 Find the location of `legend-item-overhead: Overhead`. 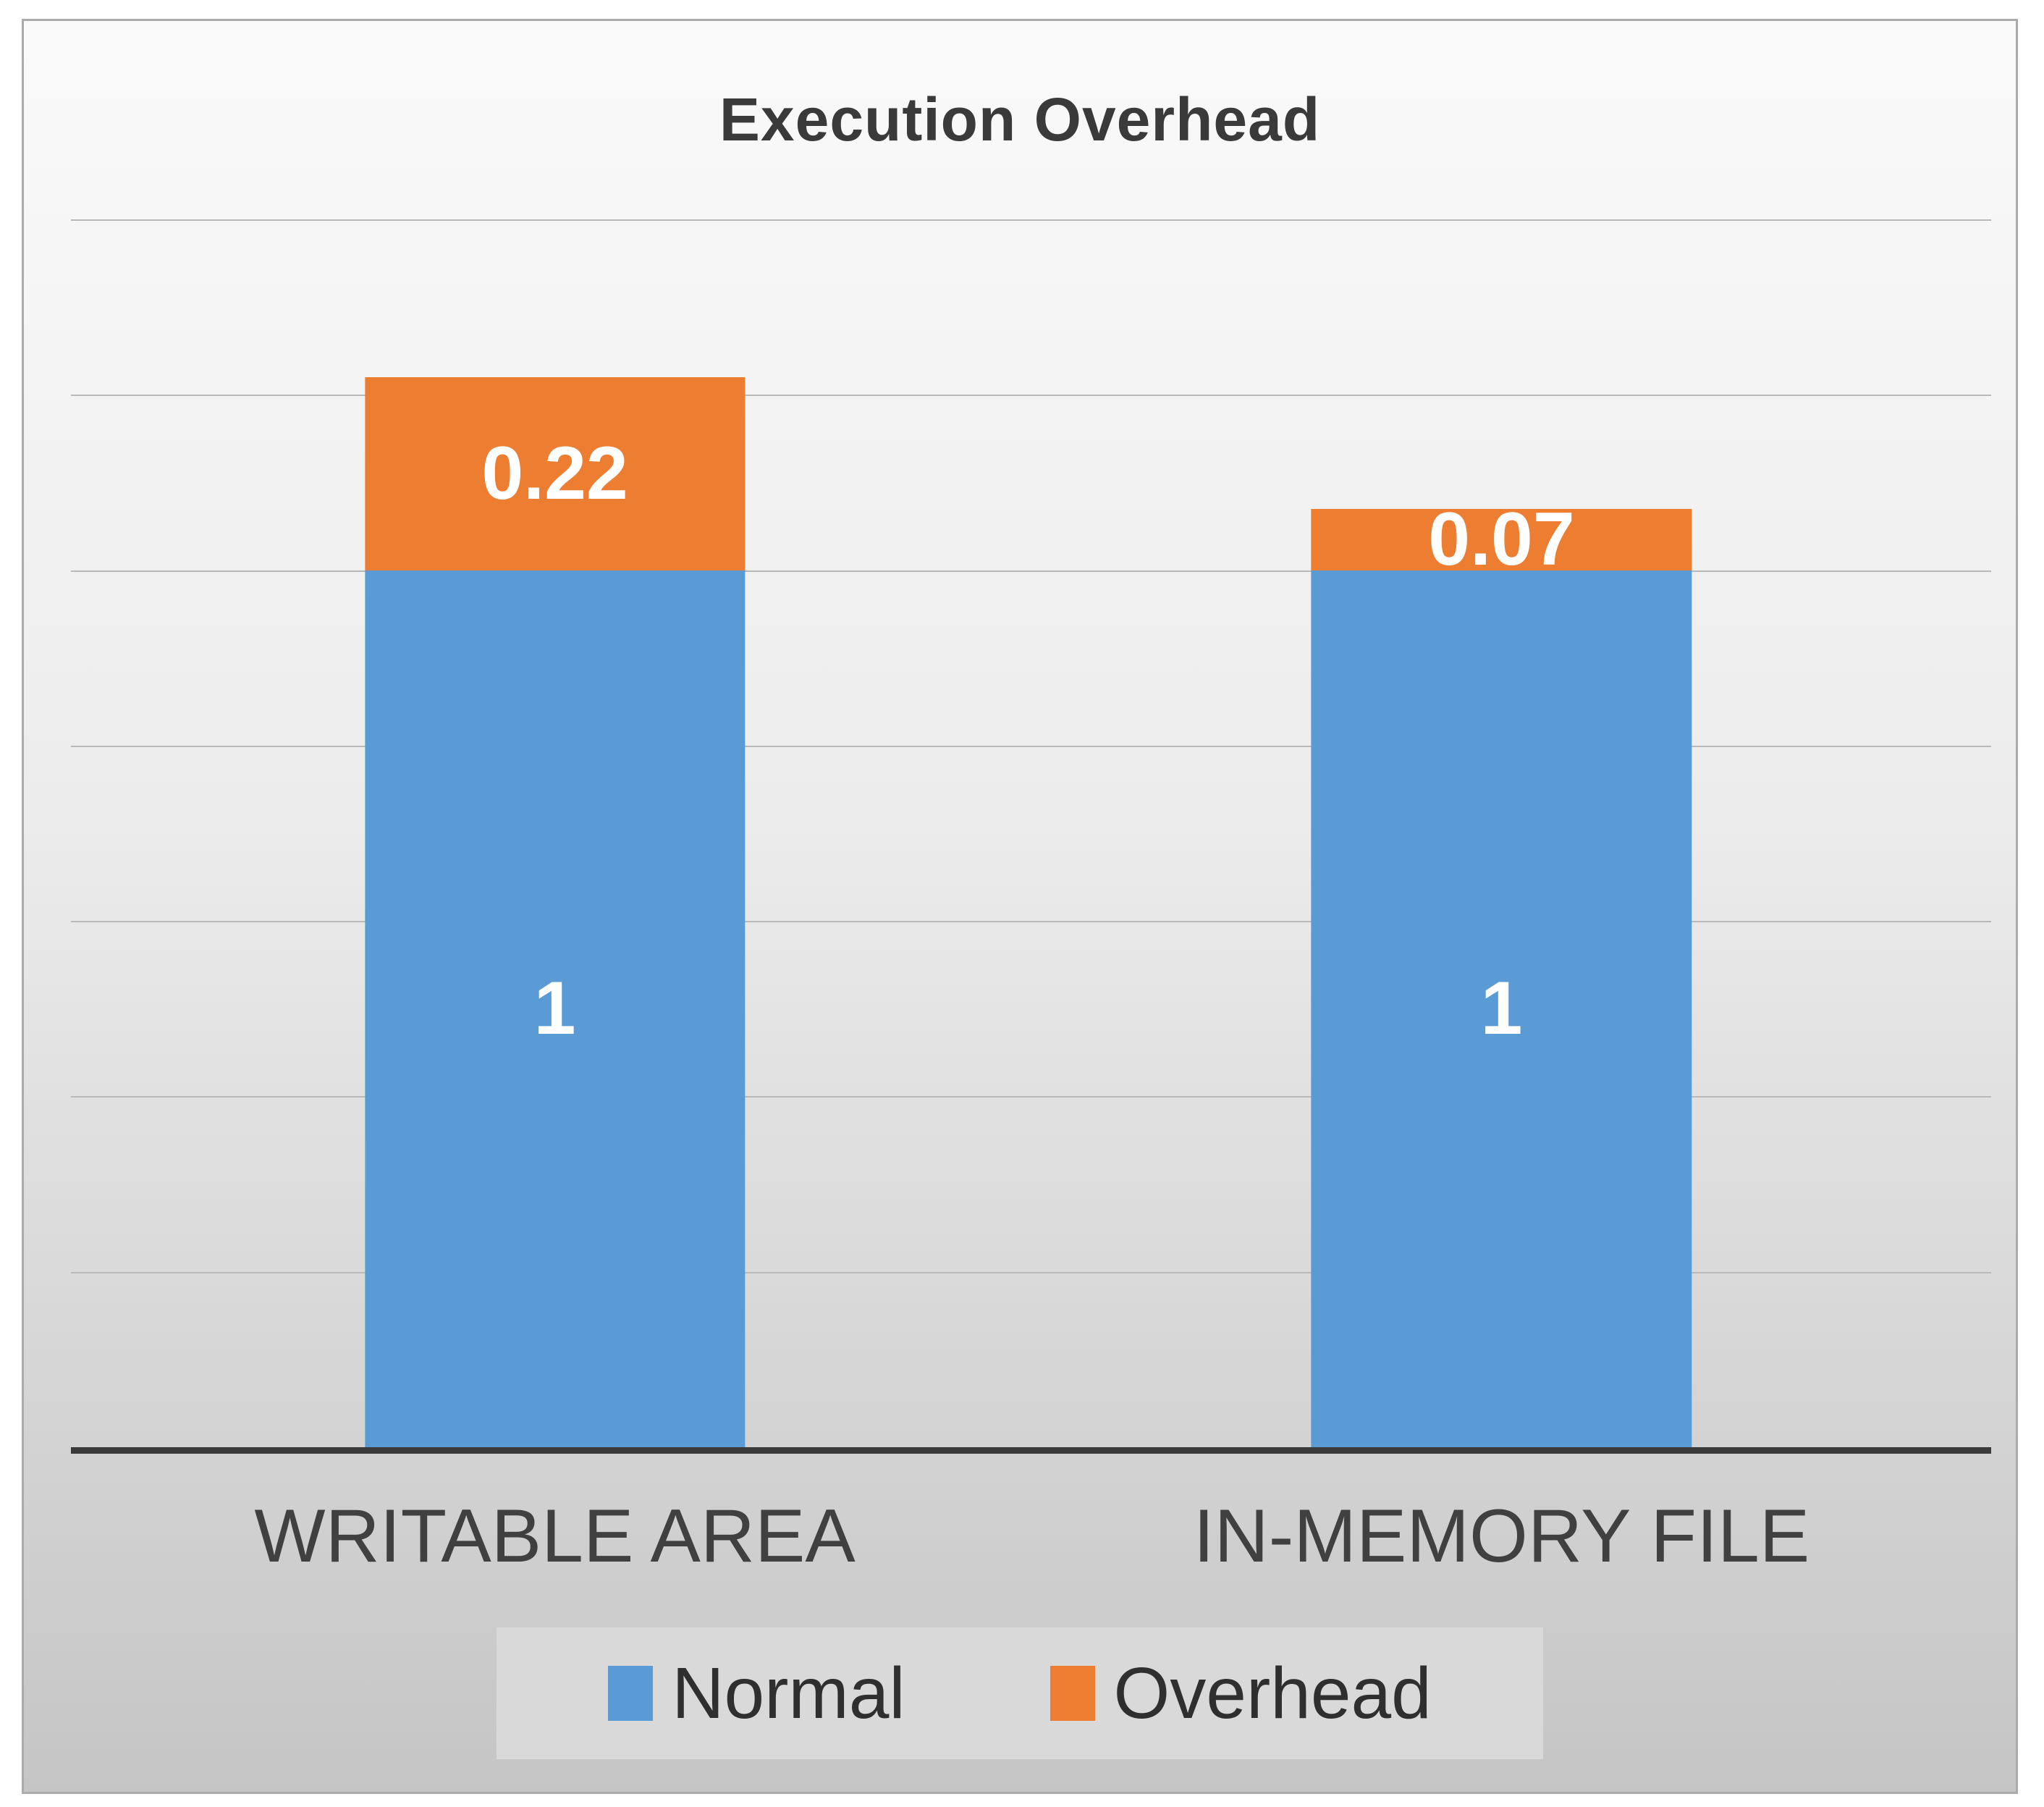

legend-item-overhead: Overhead is located at coordinates (1241, 1694).